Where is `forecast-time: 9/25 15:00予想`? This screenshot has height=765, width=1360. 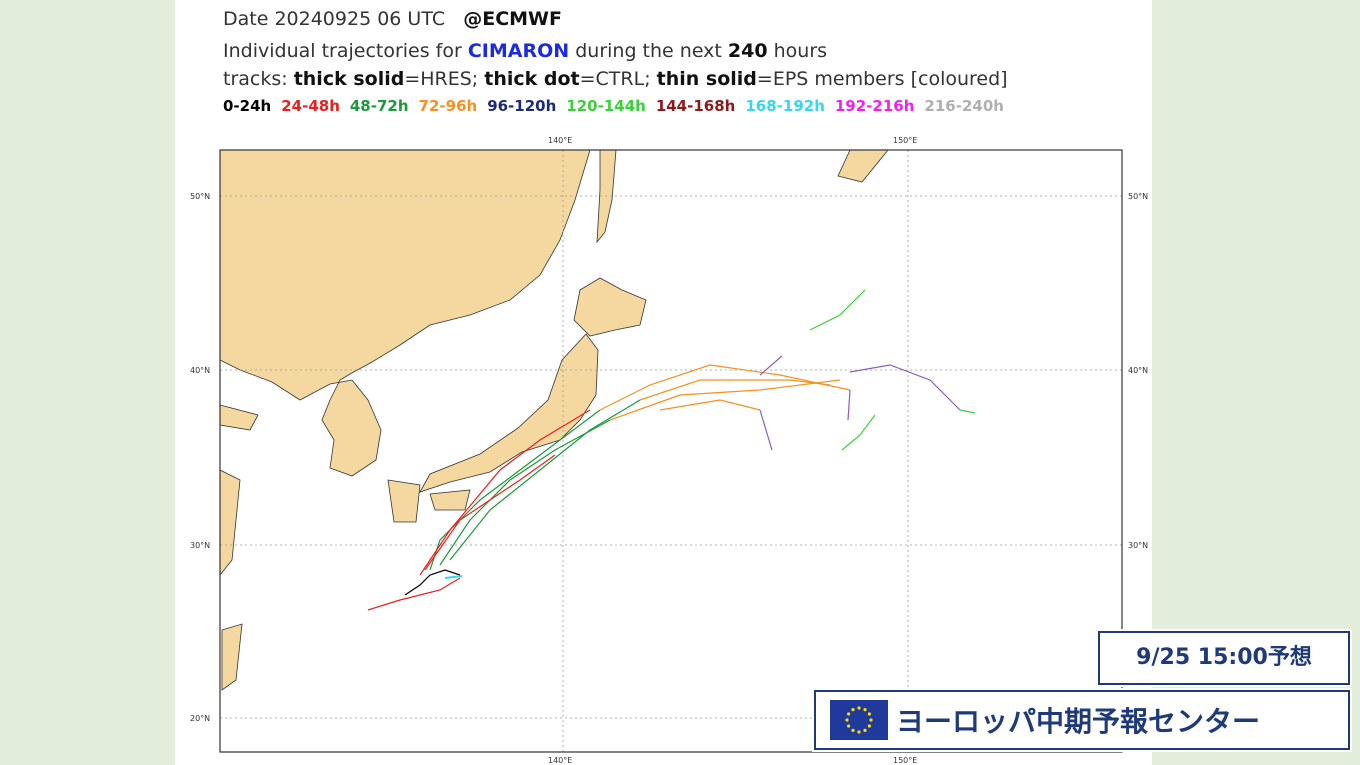 forecast-time: 9/25 15:00予想 is located at coordinates (1224, 657).